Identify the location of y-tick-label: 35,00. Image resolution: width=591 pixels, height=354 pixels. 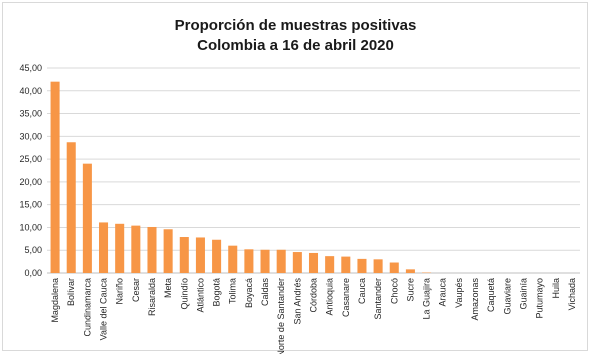
(30, 114).